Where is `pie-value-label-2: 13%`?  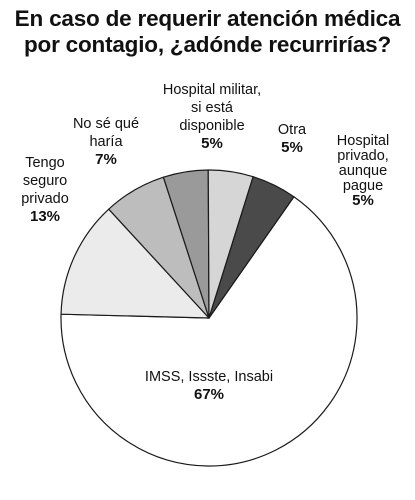 pie-value-label-2: 13% is located at coordinates (45, 216).